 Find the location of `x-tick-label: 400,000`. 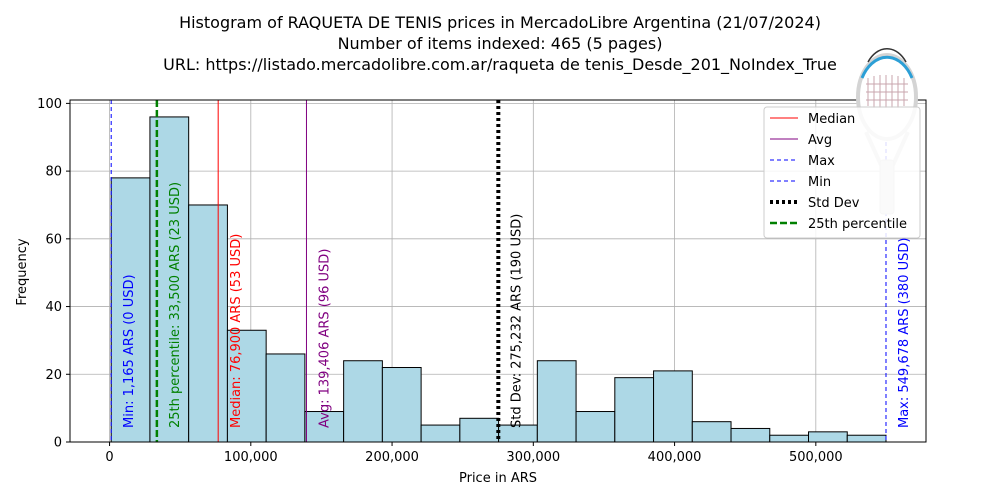

x-tick-label: 400,000 is located at coordinates (675, 457).